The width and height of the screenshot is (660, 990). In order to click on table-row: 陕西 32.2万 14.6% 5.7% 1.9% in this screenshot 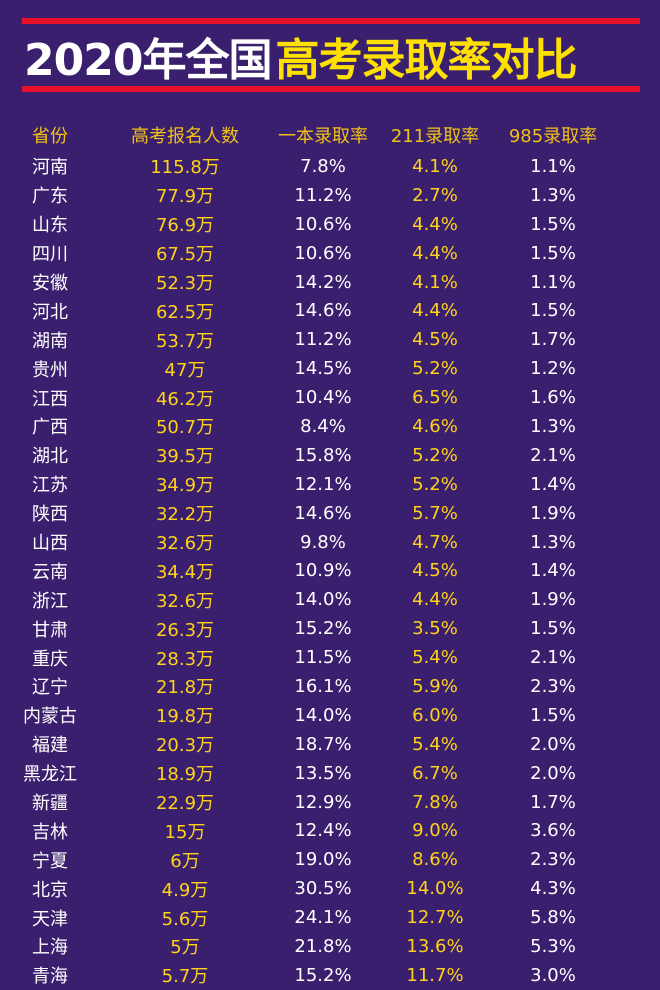, I will do `click(330, 513)`.